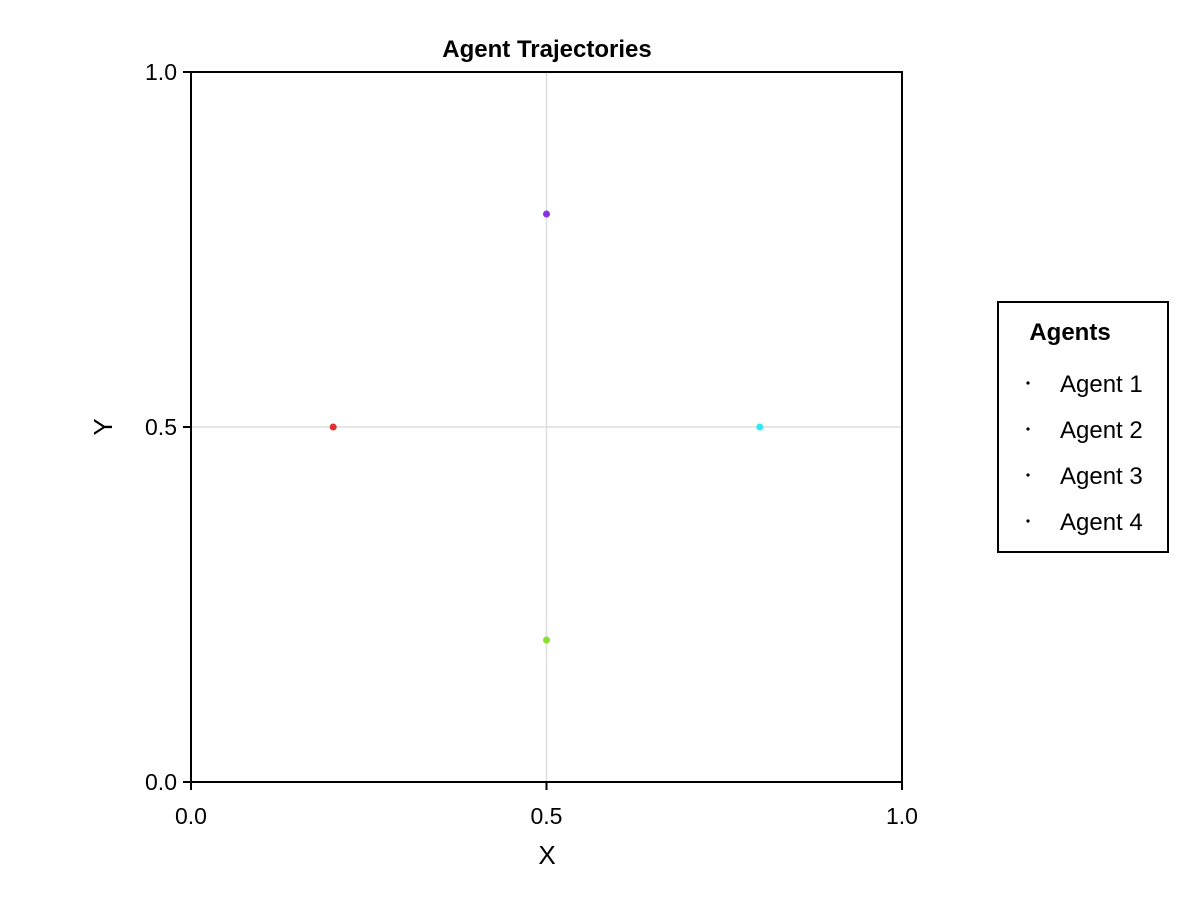 Image resolution: width=1200 pixels, height=900 pixels. Describe the element at coordinates (1101, 476) in the screenshot. I see `legend-label-agent-3: Agent 3` at that location.